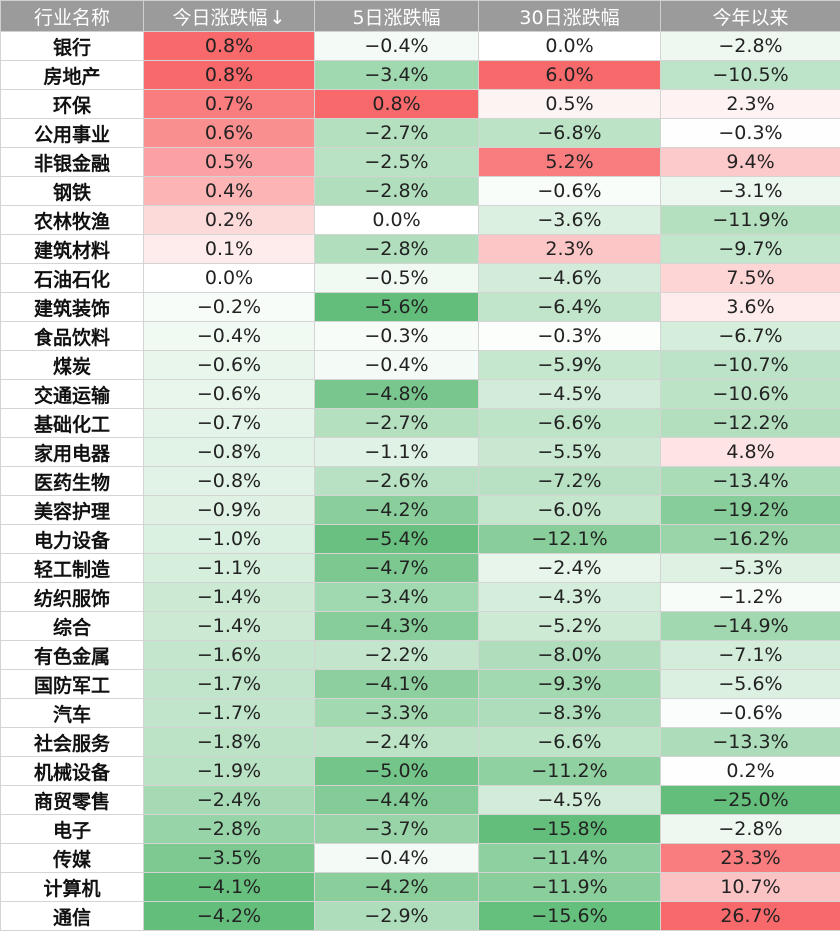 This screenshot has width=840, height=931. I want to click on col-header-ytd-change: 今年以来, so click(750, 16).